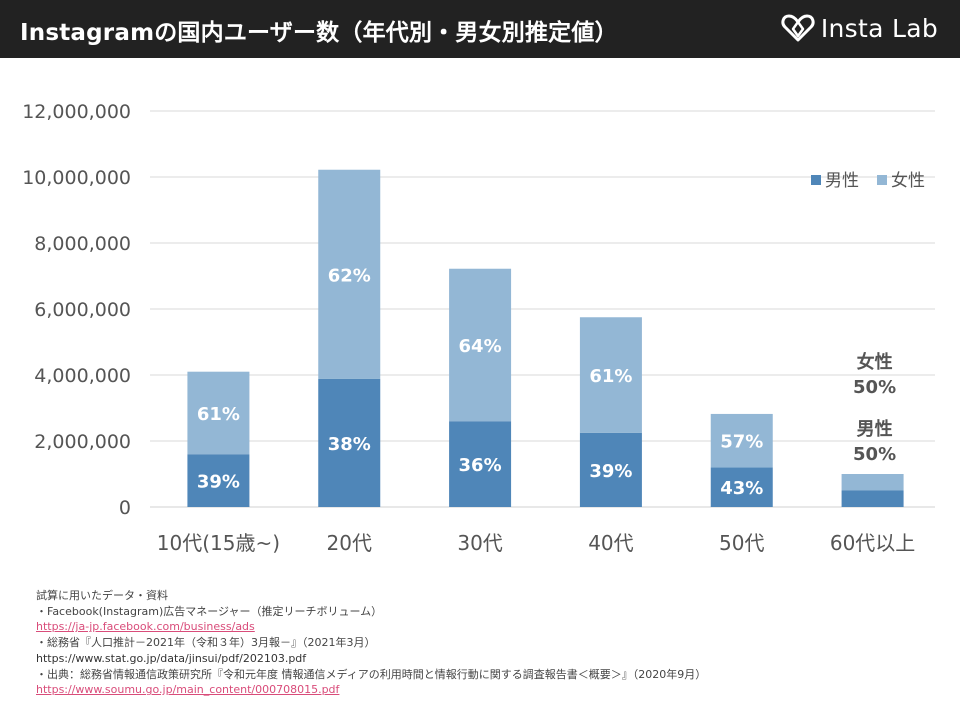 The width and height of the screenshot is (960, 720). I want to click on y-tick-label: 12,000,000, so click(76, 112).